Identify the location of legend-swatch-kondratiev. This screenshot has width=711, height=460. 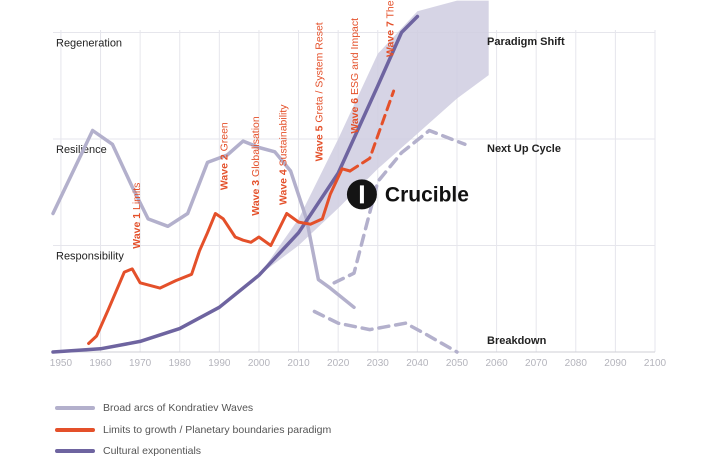
(75, 408).